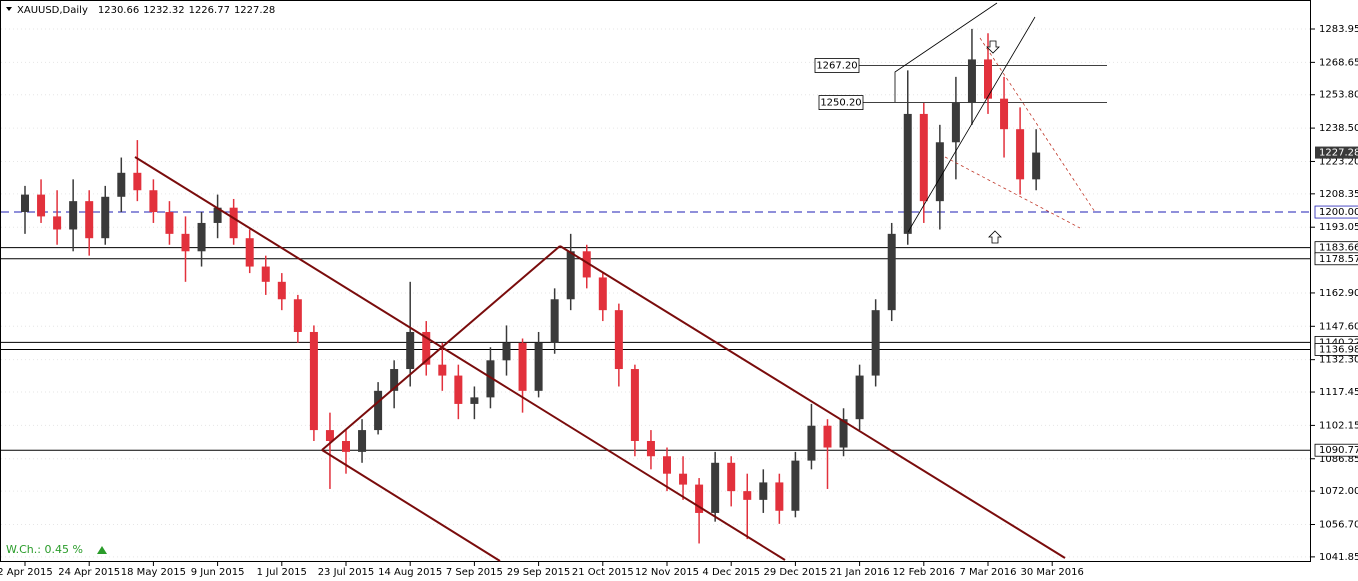 The height and width of the screenshot is (581, 1358). Describe the element at coordinates (411, 505) in the screenshot. I see `trend-line` at that location.